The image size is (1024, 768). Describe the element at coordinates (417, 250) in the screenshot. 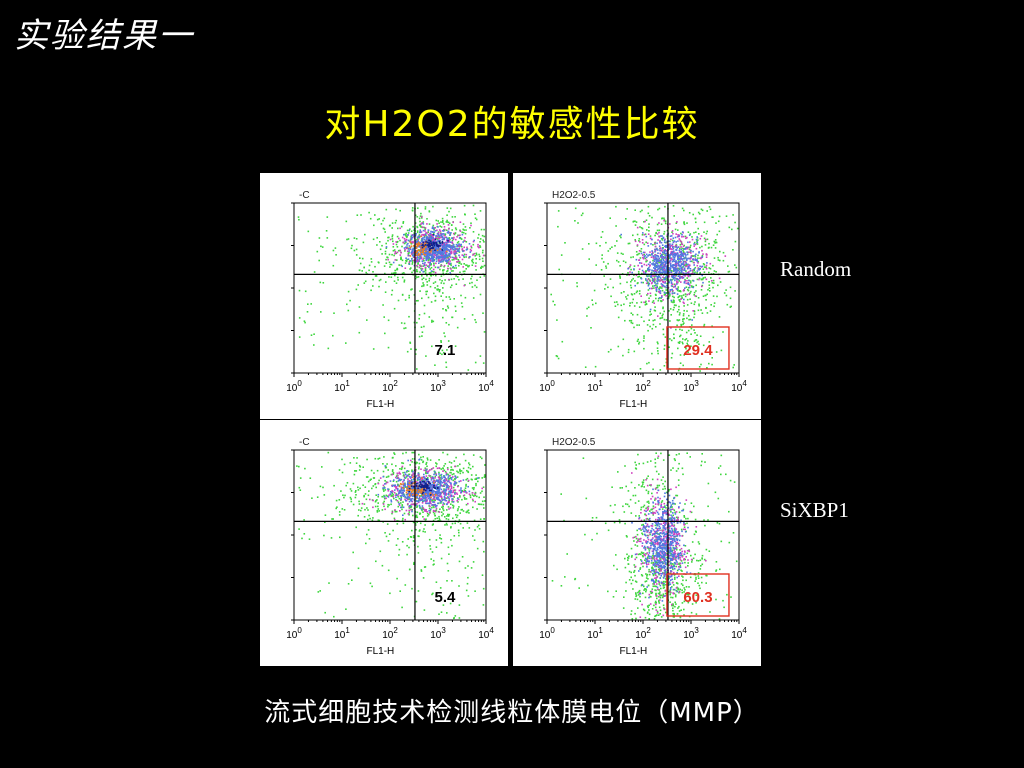

I see `event-dot-orange` at that location.